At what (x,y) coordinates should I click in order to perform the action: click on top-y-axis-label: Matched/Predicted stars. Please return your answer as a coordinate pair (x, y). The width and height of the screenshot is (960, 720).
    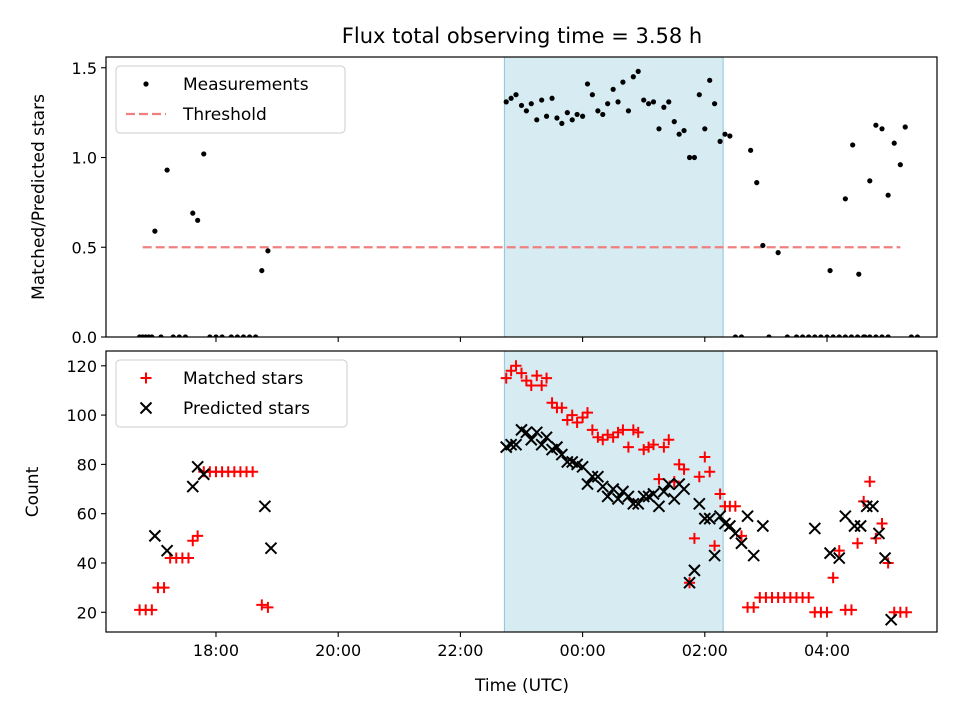
    Looking at the image, I should click on (39, 197).